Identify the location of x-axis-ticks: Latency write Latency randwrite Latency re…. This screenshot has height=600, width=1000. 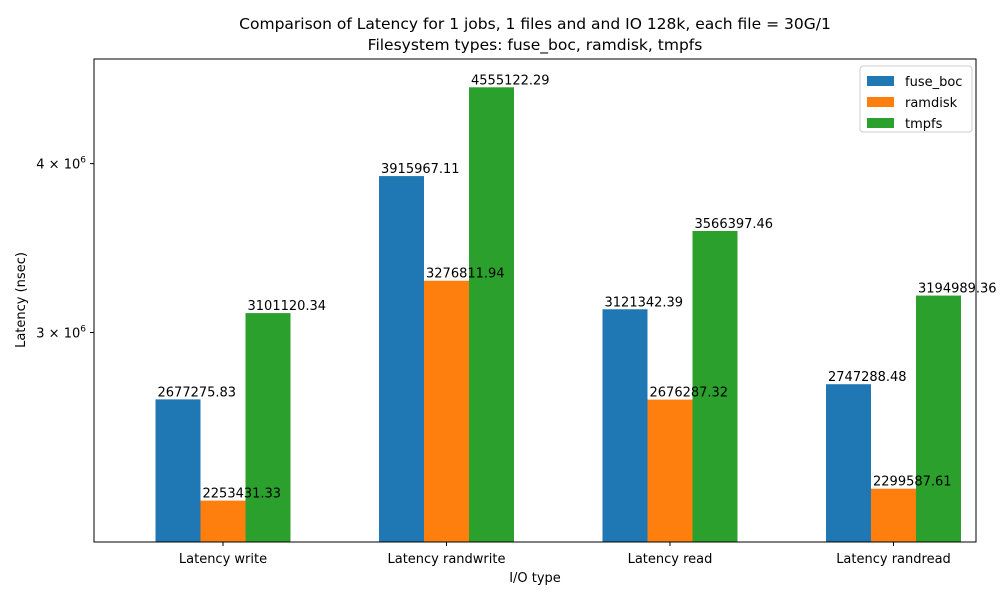
(565, 554).